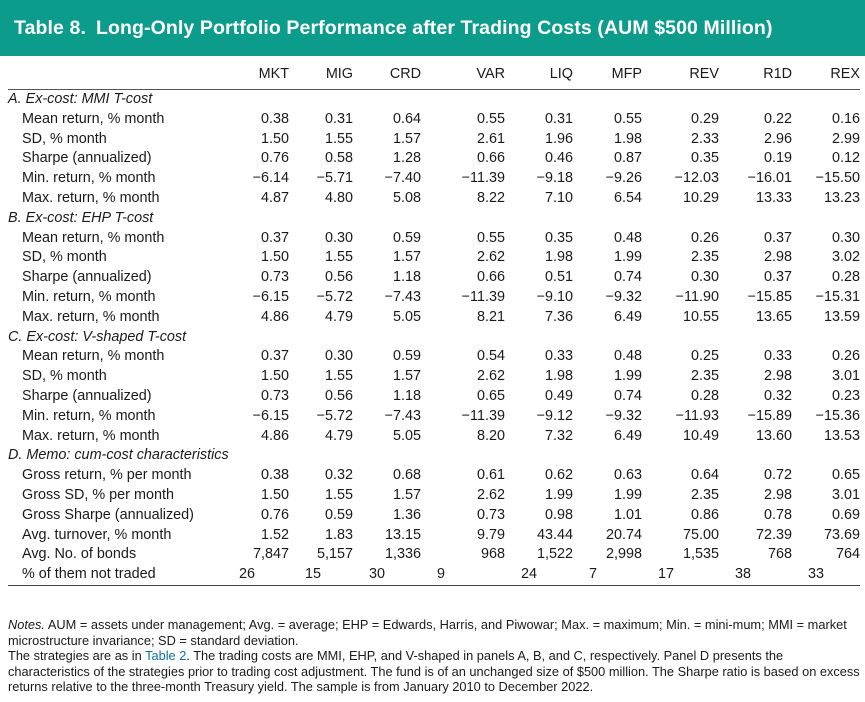 The width and height of the screenshot is (865, 702). What do you see at coordinates (845, 158) in the screenshot?
I see `table-cell: 0.12` at bounding box center [845, 158].